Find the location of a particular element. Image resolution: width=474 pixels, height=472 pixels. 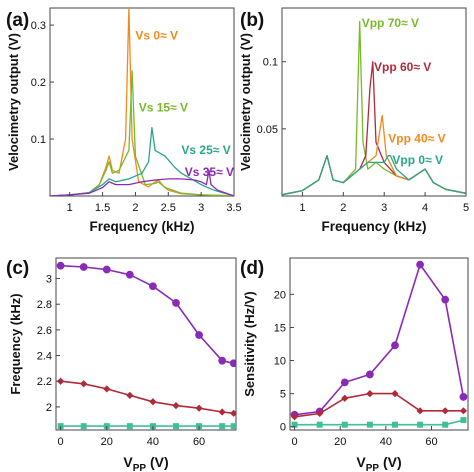

y-tick-label: 5 is located at coordinates (283, 395).